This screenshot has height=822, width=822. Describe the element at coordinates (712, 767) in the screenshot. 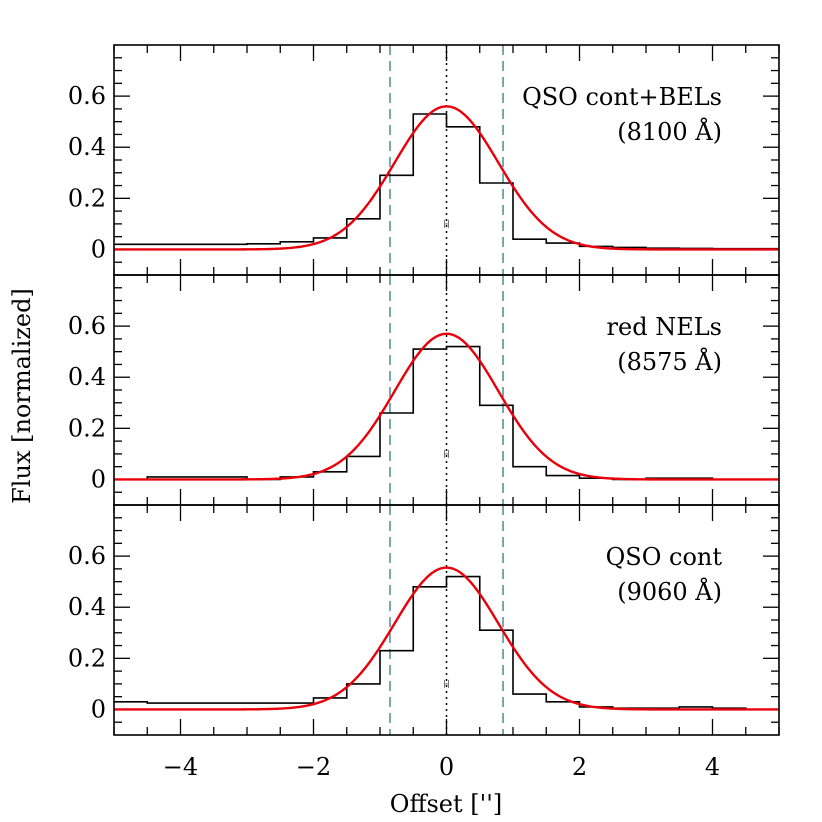

I see `x-tick-label: 4` at that location.